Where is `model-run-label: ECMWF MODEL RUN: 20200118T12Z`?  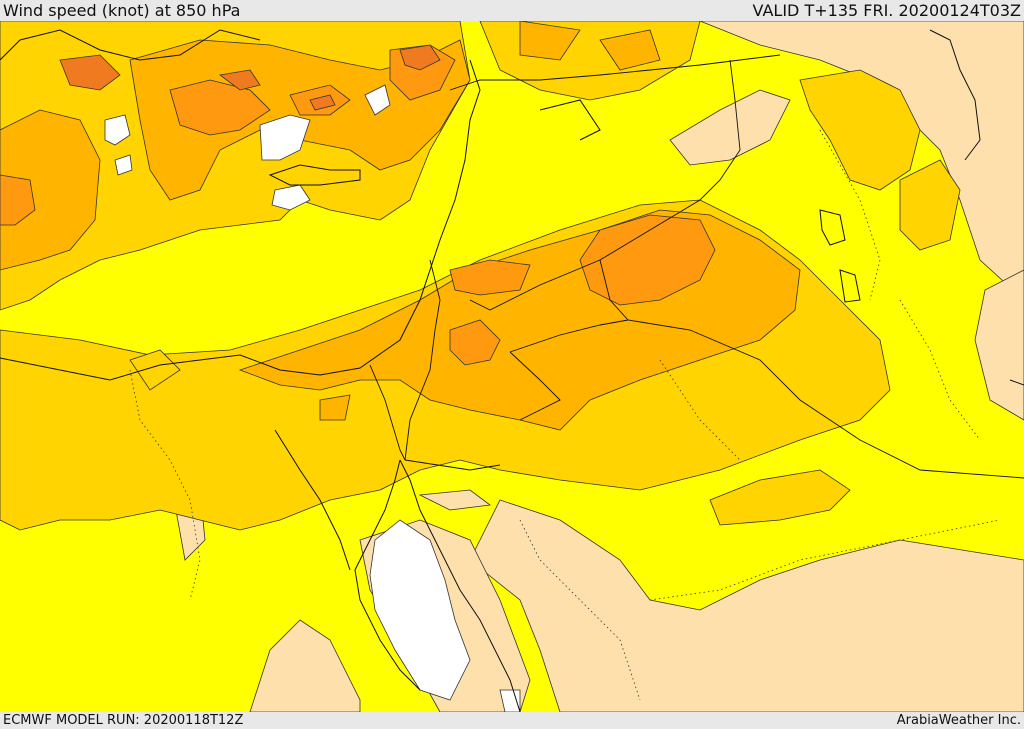
model-run-label: ECMWF MODEL RUN: 20200118T12Z is located at coordinates (123, 720).